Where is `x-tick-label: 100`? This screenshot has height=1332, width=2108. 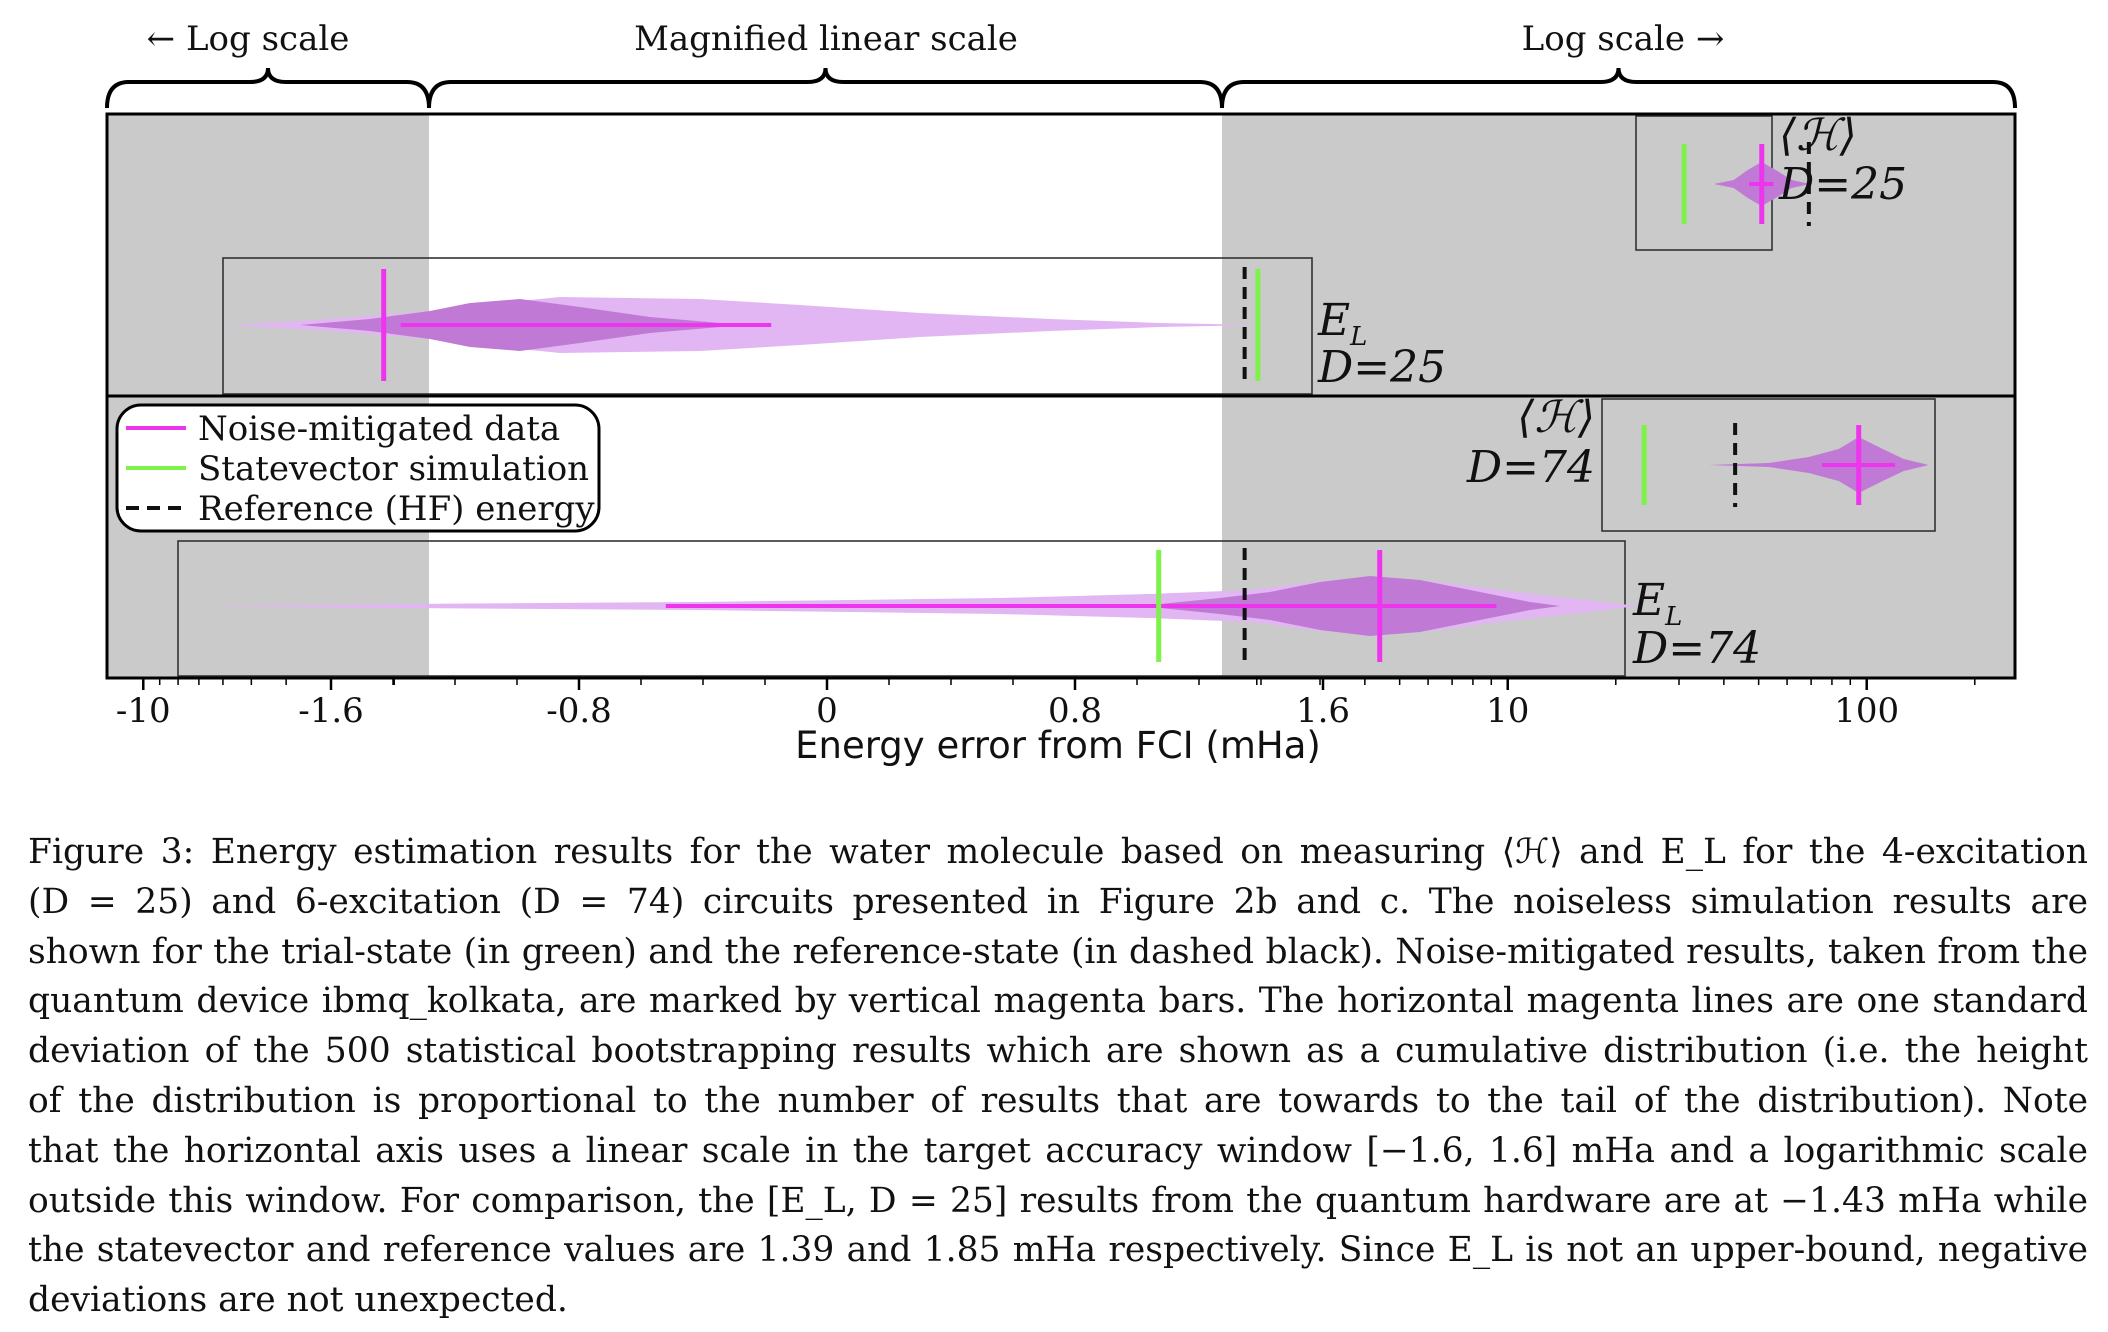 x-tick-label: 100 is located at coordinates (1866, 711).